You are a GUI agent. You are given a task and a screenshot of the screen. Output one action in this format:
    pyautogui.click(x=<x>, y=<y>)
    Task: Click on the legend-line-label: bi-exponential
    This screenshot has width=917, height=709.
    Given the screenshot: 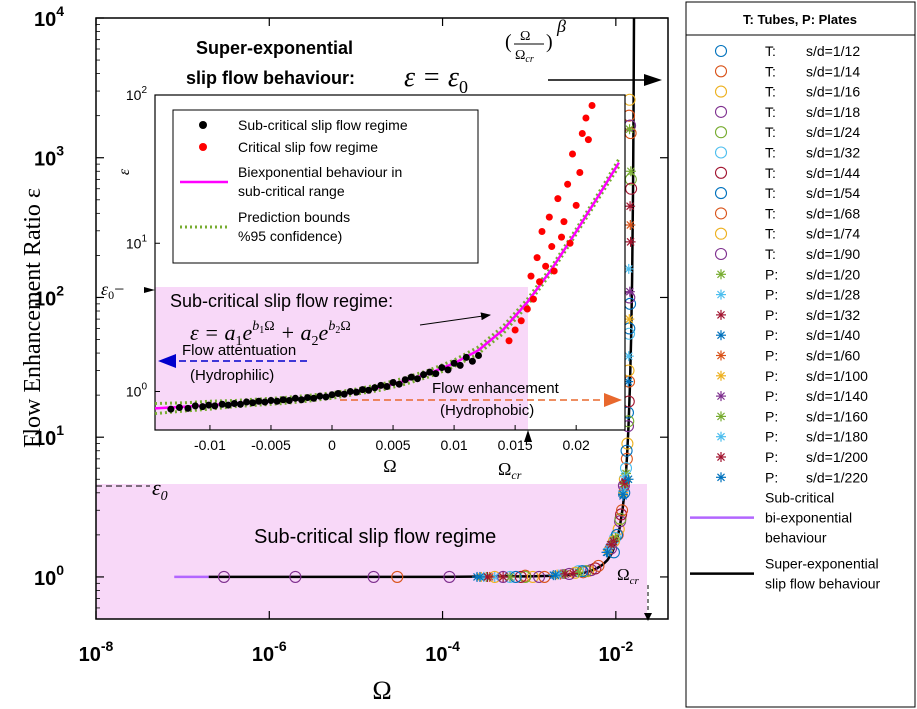 What is the action you would take?
    pyautogui.click(x=808, y=518)
    